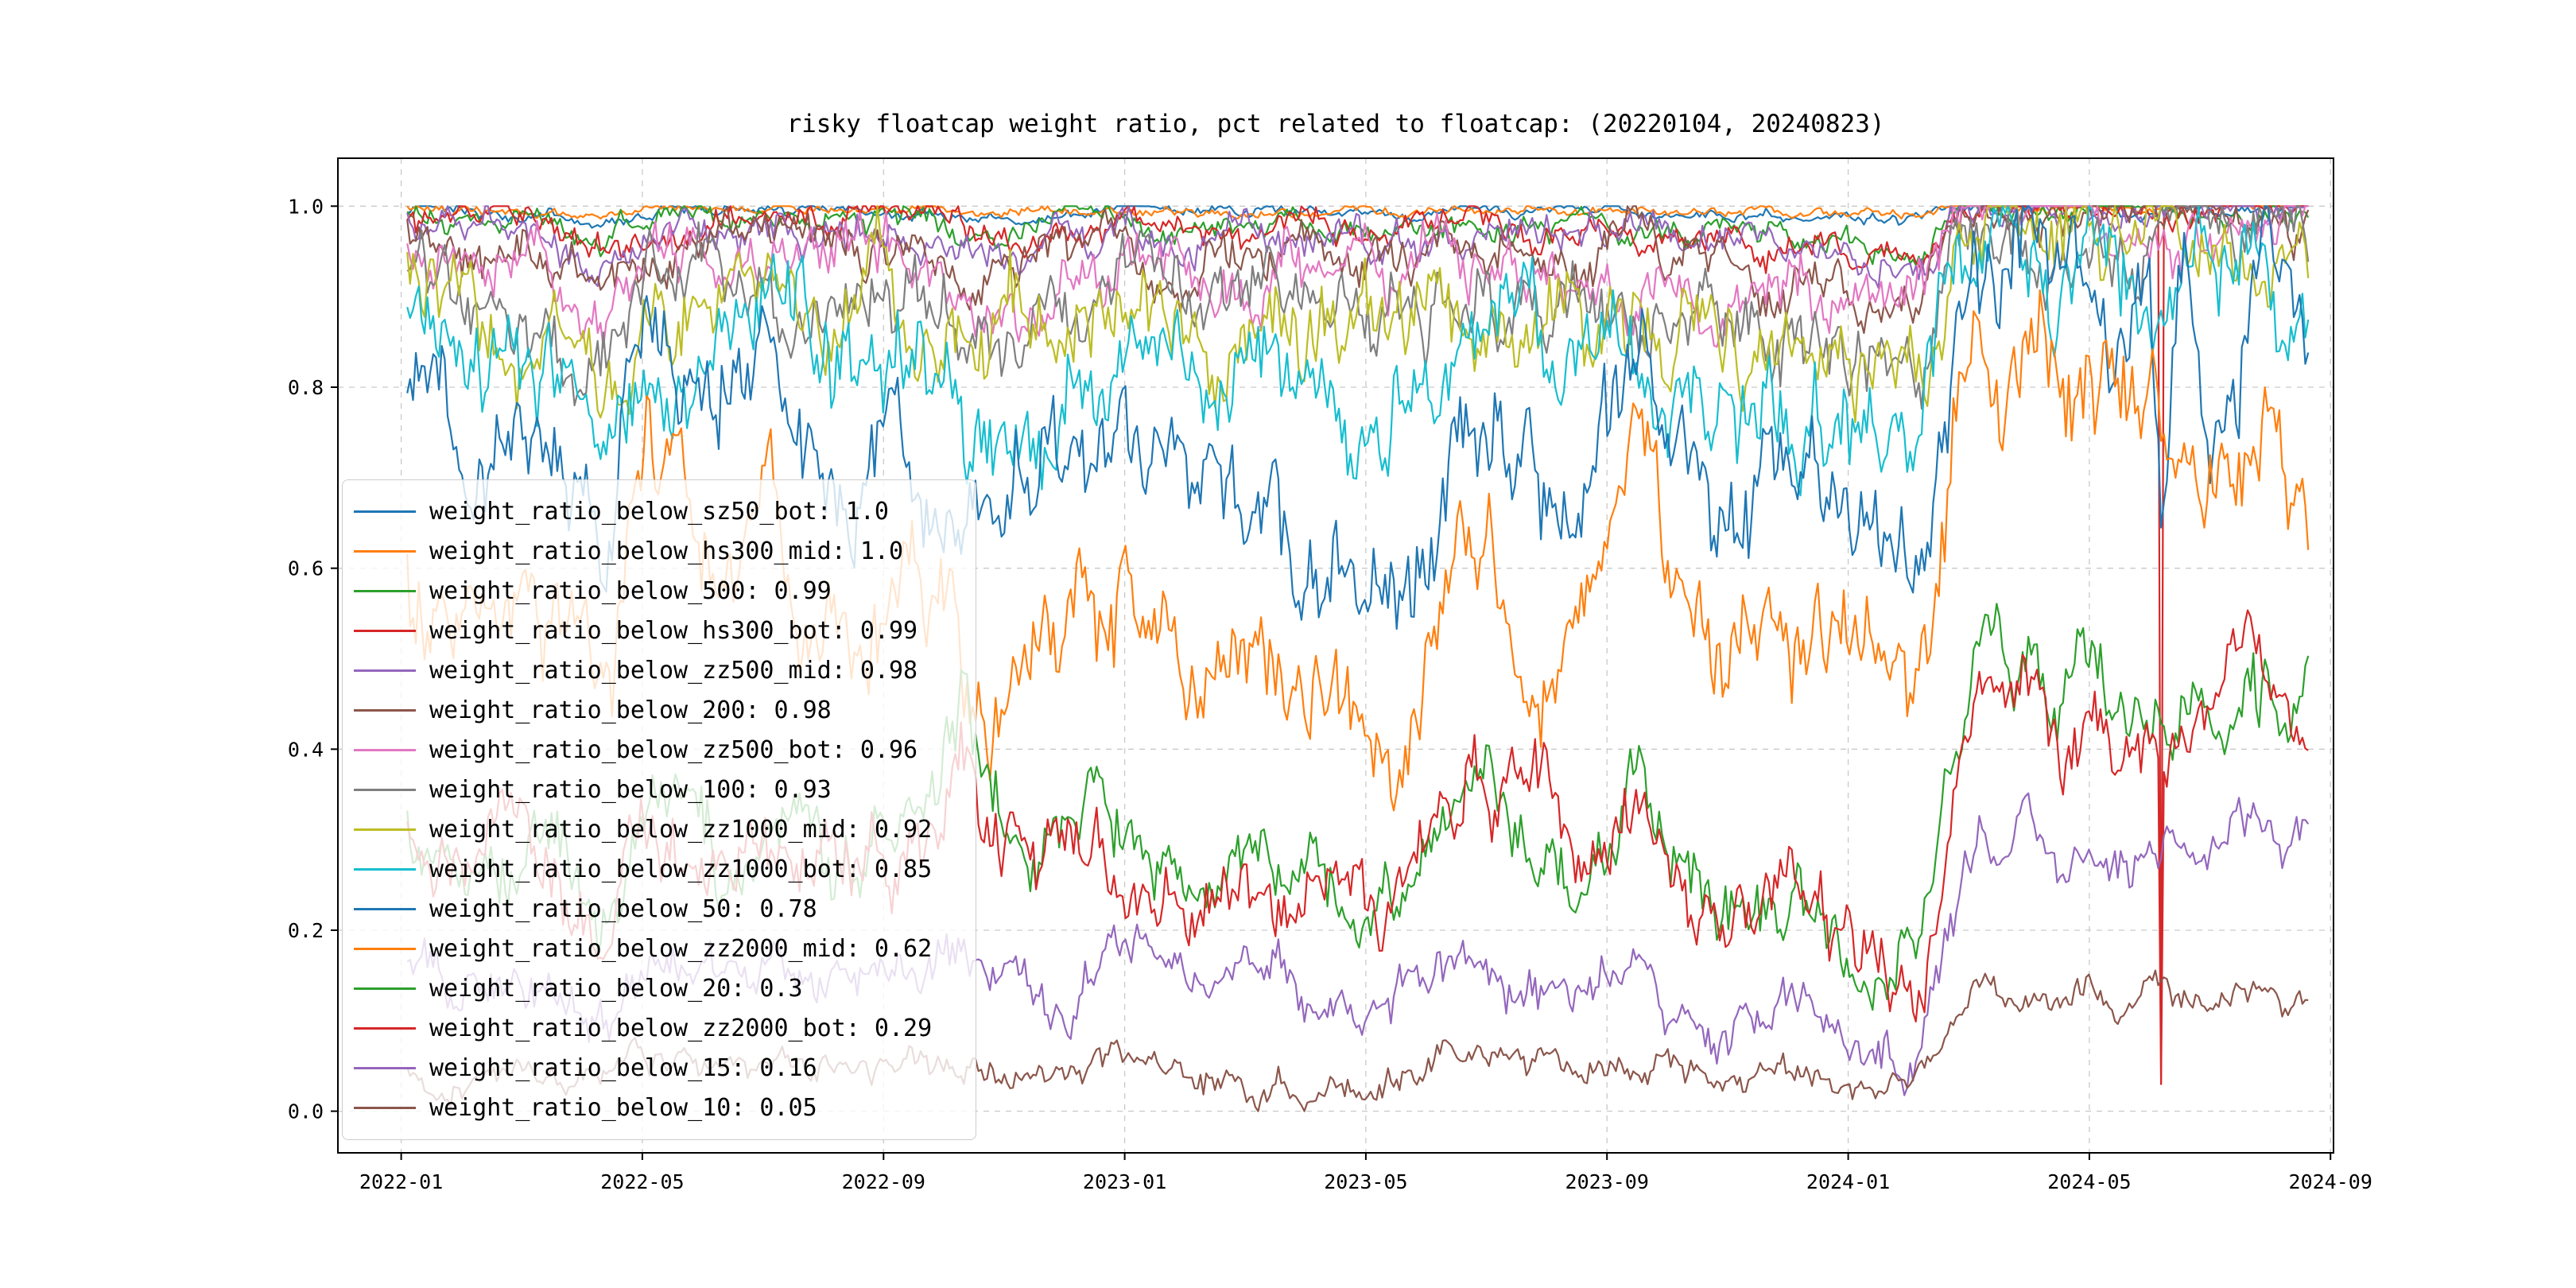 This screenshot has height=1288, width=2576. What do you see at coordinates (623, 1108) in the screenshot?
I see `legend-label: weight_ratio_below_10: 0.05` at bounding box center [623, 1108].